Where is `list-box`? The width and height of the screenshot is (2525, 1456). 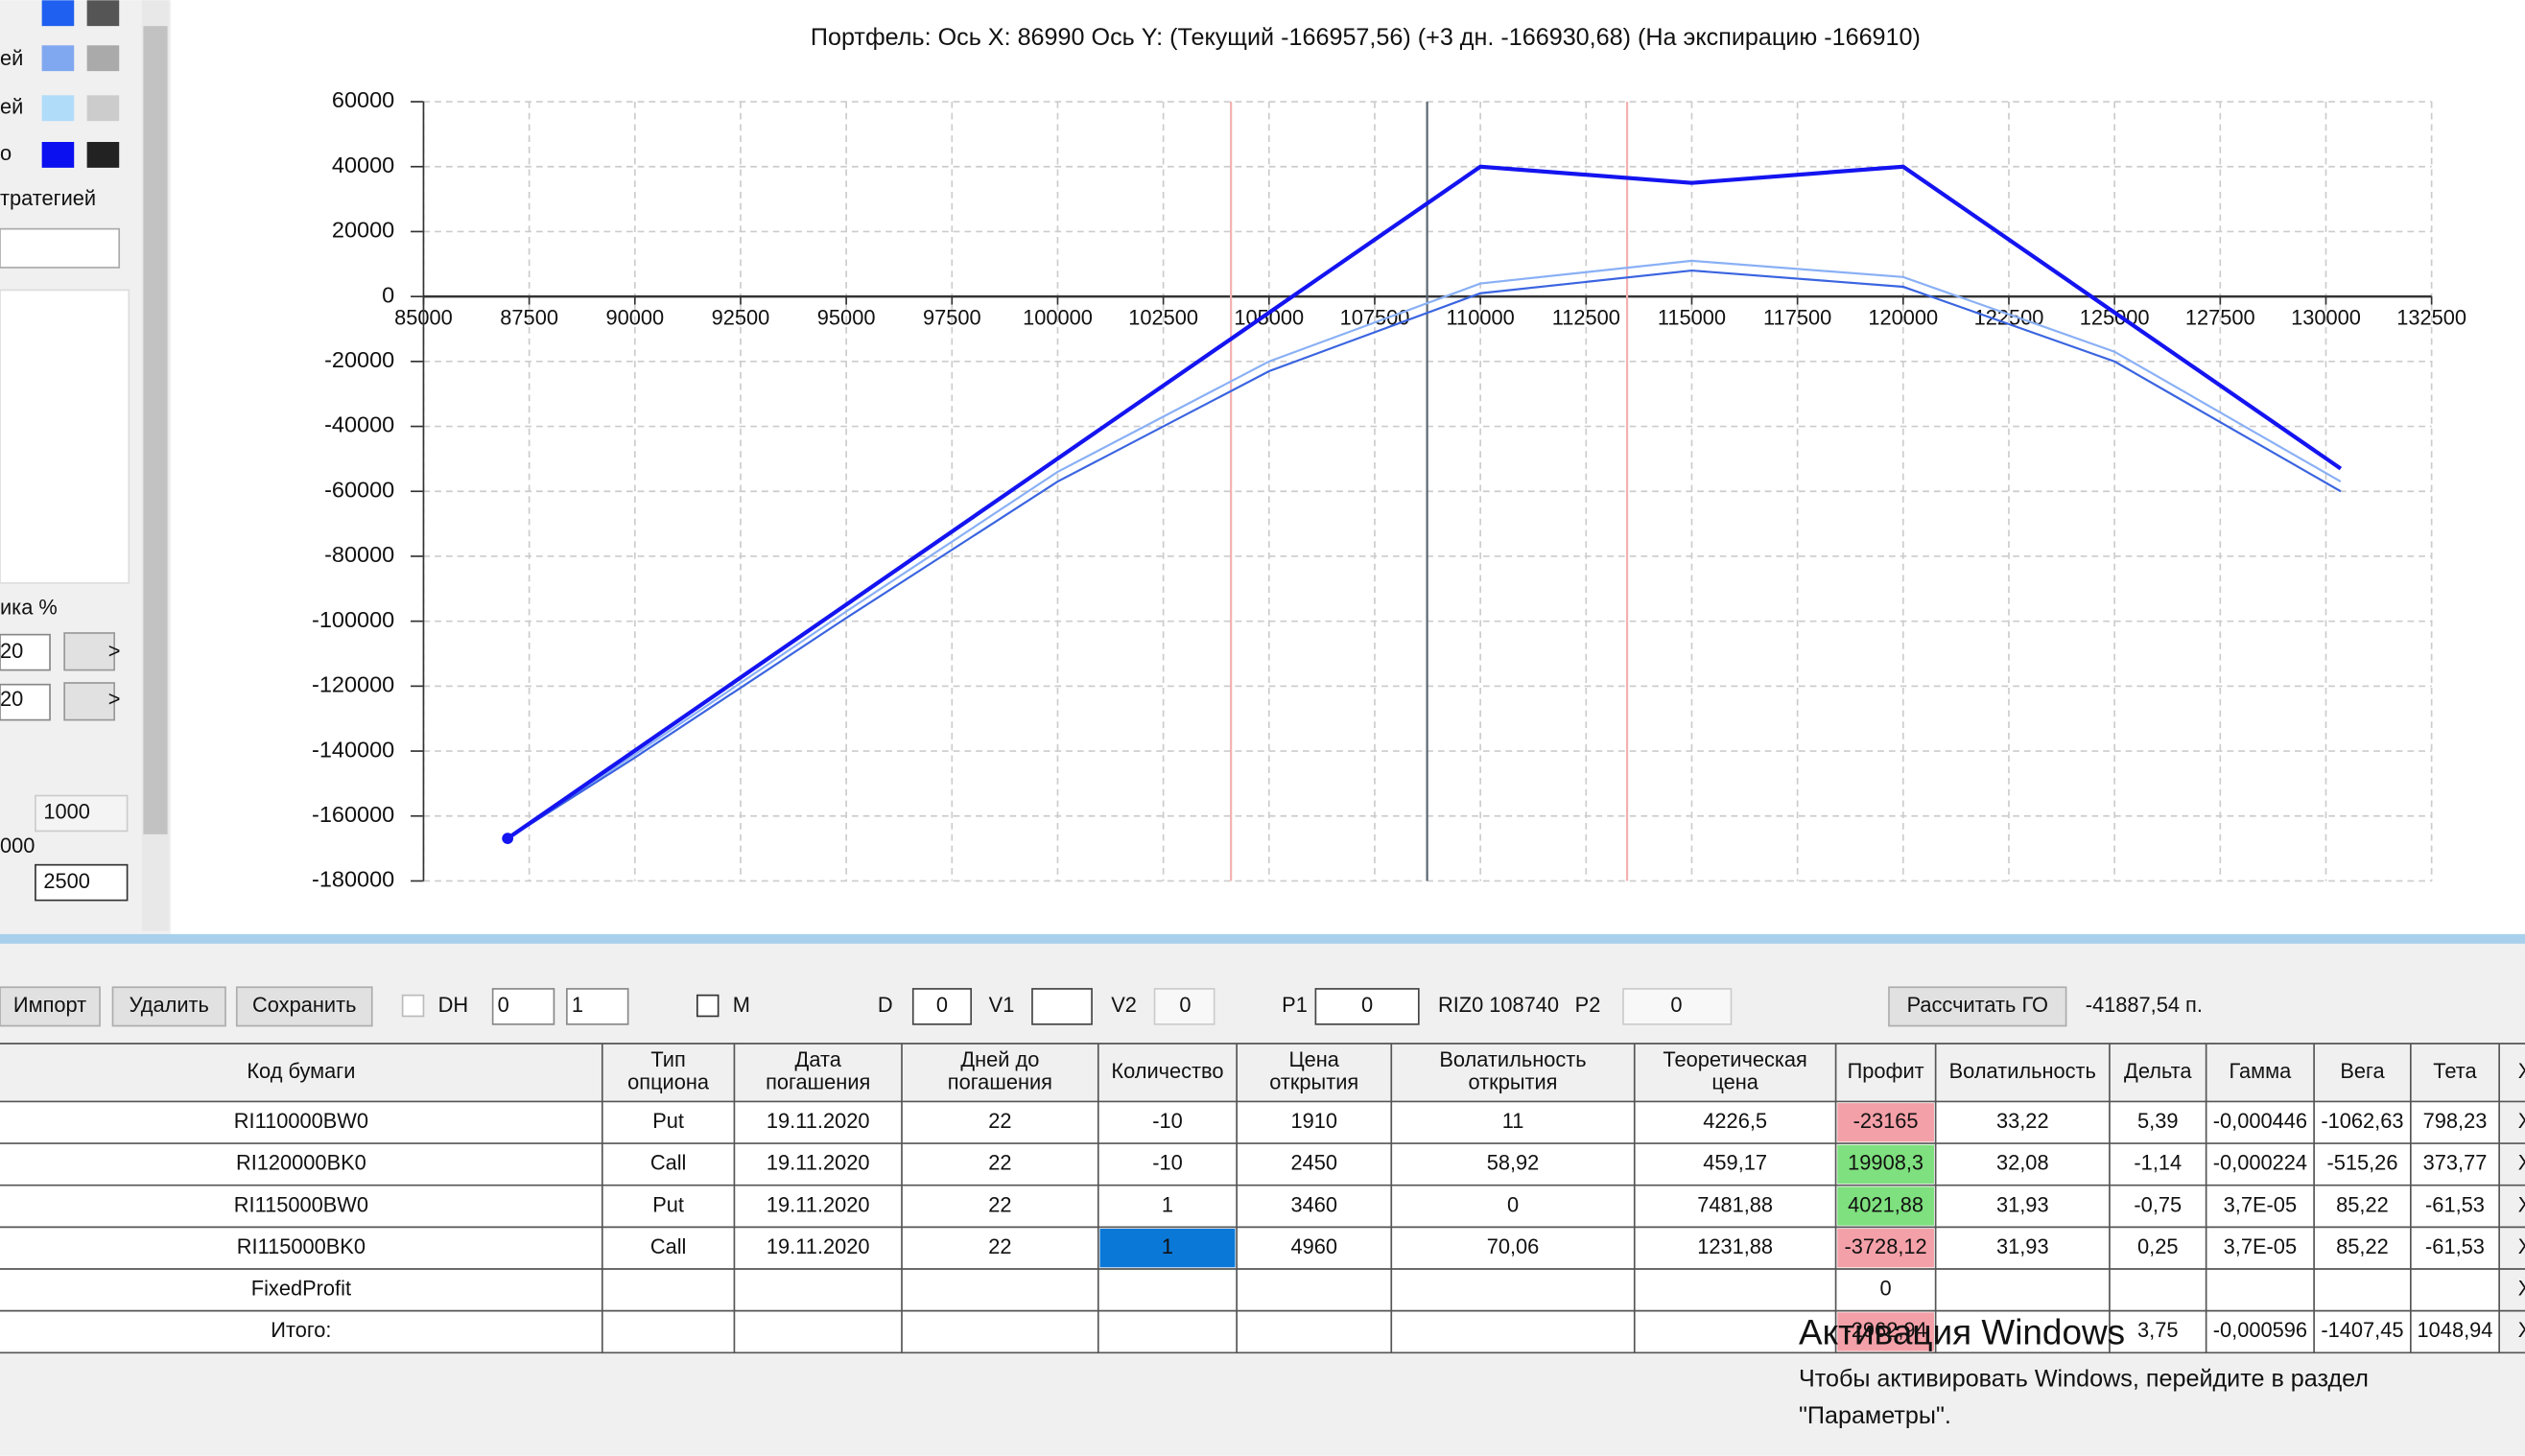
list-box is located at coordinates (65, 437).